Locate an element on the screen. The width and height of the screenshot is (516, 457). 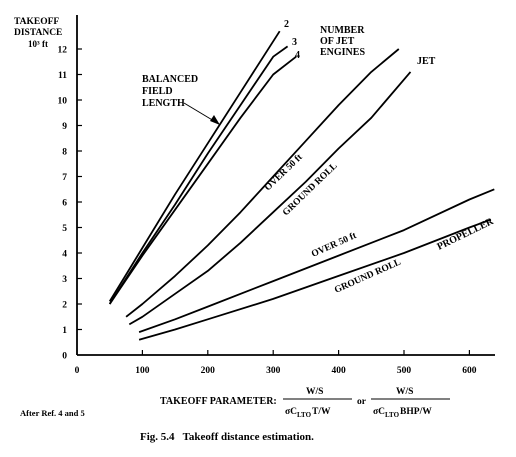
y-tick-label: 5 is located at coordinates (64, 229).